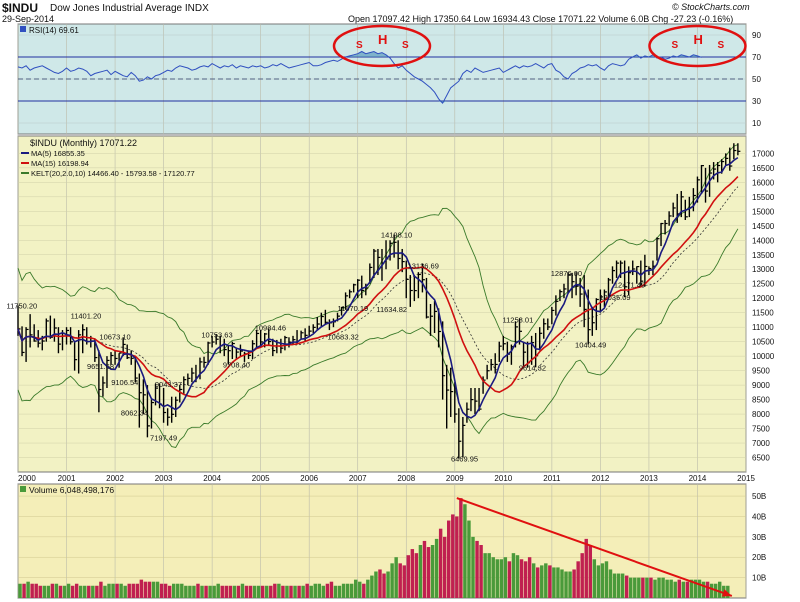 The width and height of the screenshot is (800, 602). What do you see at coordinates (382, 46) in the screenshot?
I see `head-shoulders-ellipse` at bounding box center [382, 46].